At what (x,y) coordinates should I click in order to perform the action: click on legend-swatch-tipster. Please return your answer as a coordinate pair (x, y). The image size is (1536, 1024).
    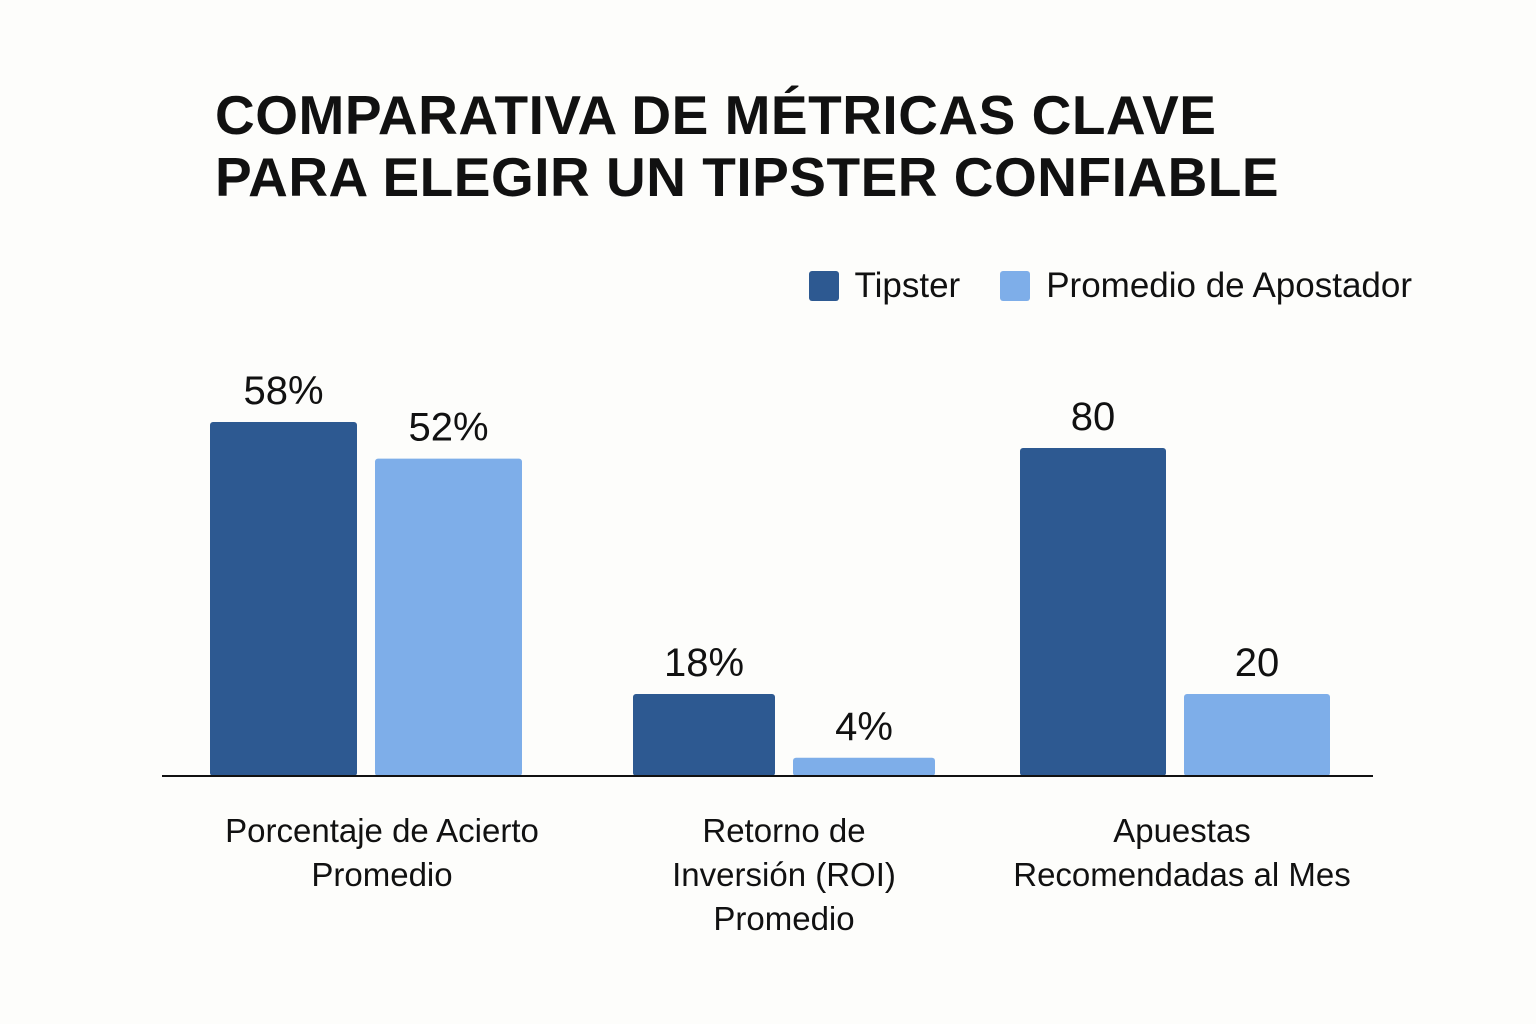
    Looking at the image, I should click on (823, 286).